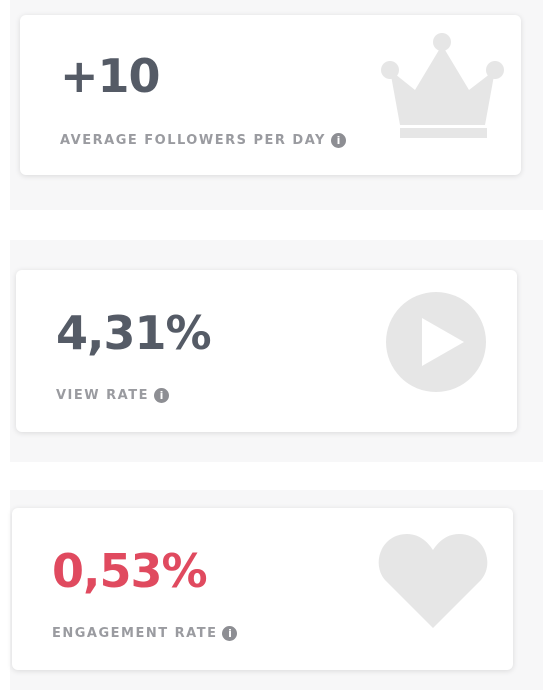  What do you see at coordinates (436, 342) in the screenshot?
I see `play-icon` at bounding box center [436, 342].